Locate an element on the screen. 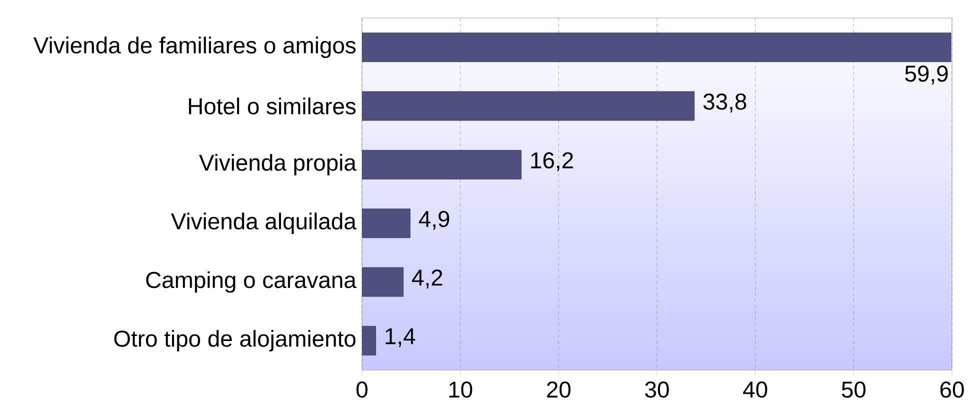  data-label: 4,9 is located at coordinates (434, 220).